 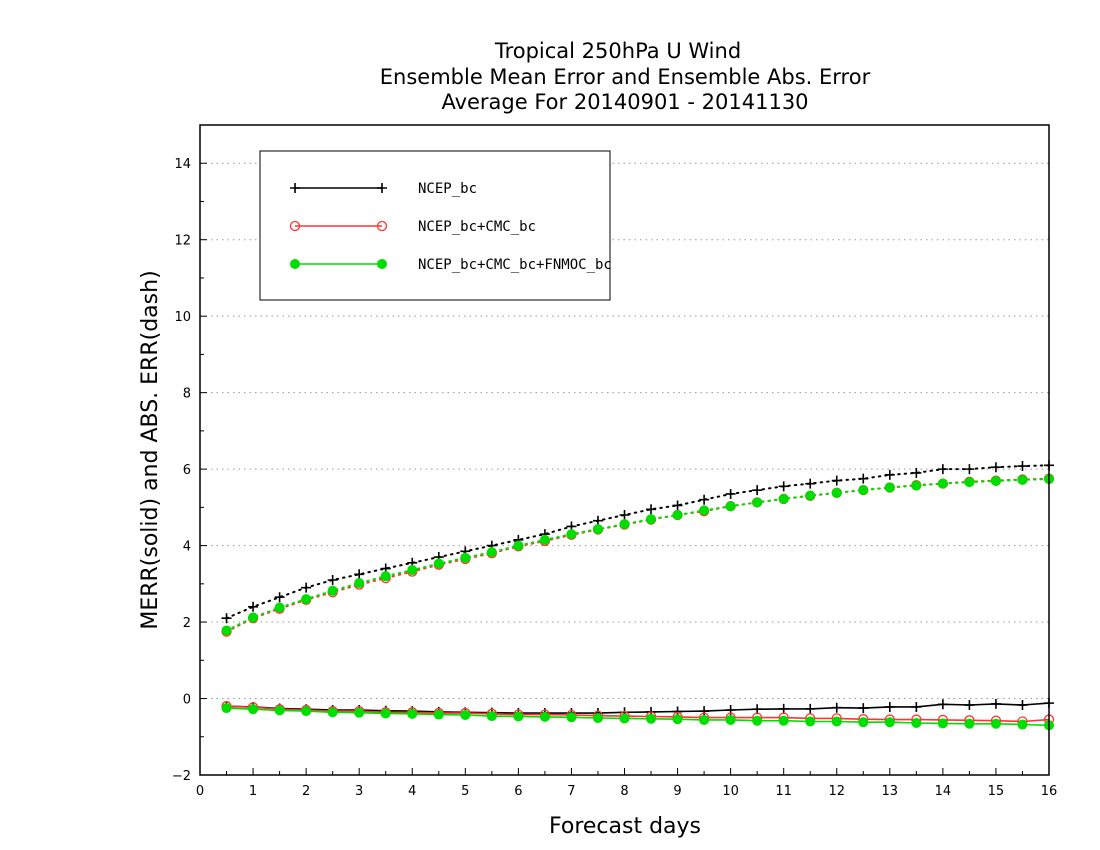 I want to click on legend-item-1: NCEP_bc, so click(x=383, y=189).